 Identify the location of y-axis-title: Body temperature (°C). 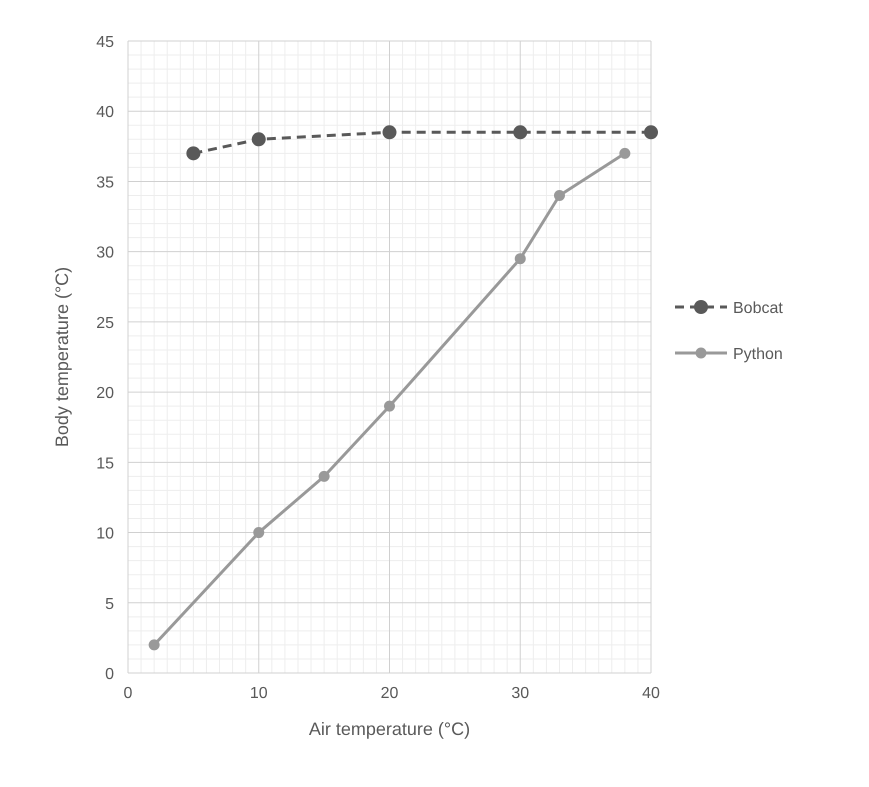
(62, 357).